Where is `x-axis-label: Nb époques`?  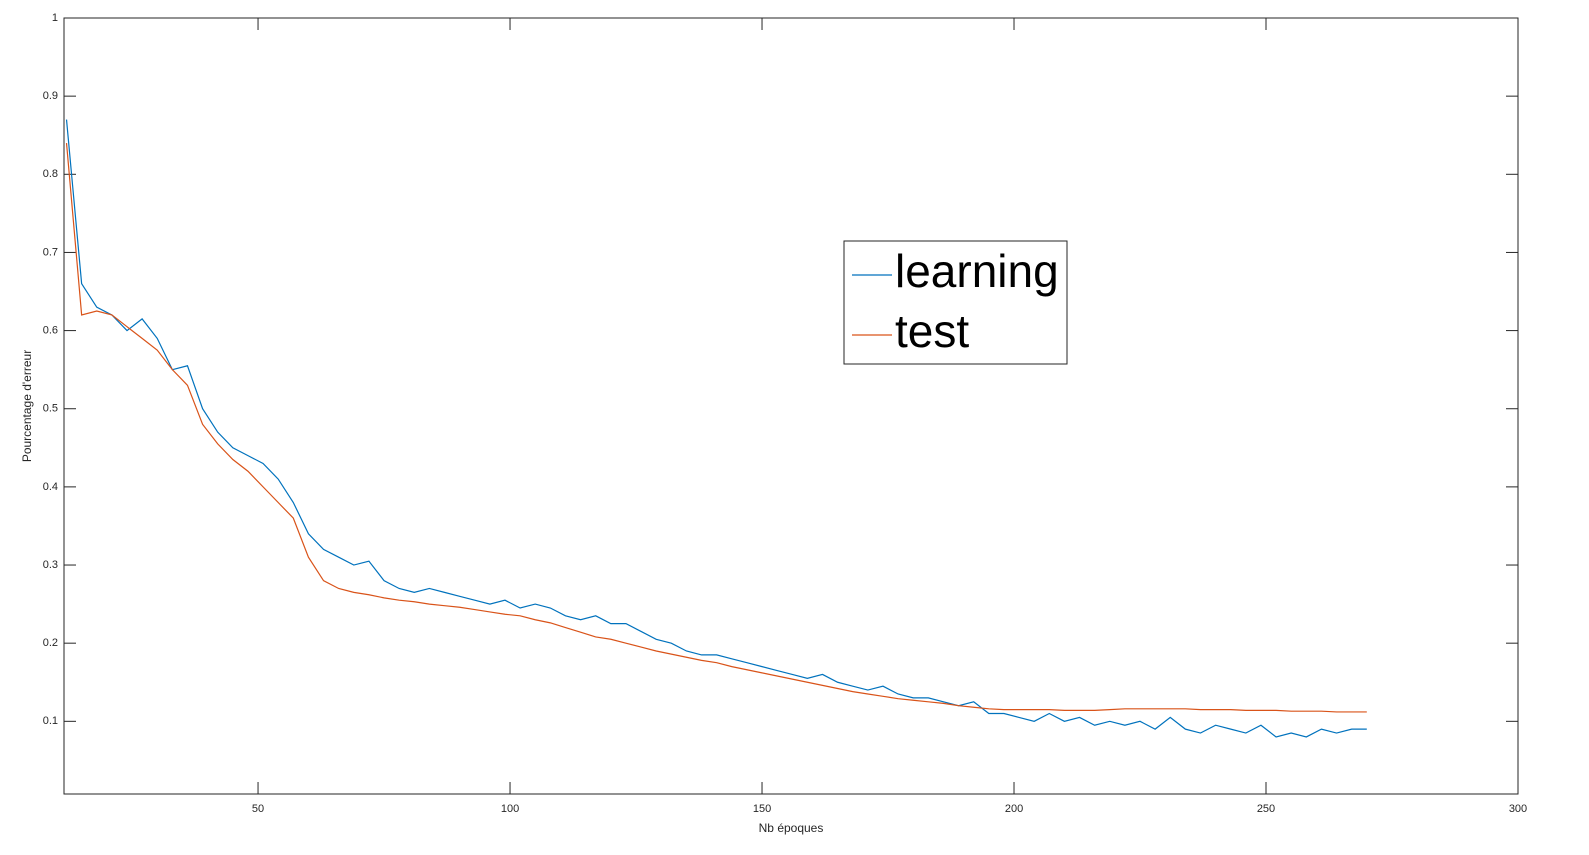 x-axis-label: Nb époques is located at coordinates (791, 828).